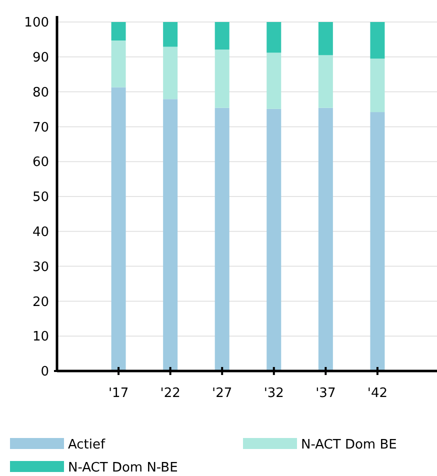 Image resolution: width=437 pixels, height=476 pixels. I want to click on legend-label: N-ACT Dom BE, so click(349, 445).